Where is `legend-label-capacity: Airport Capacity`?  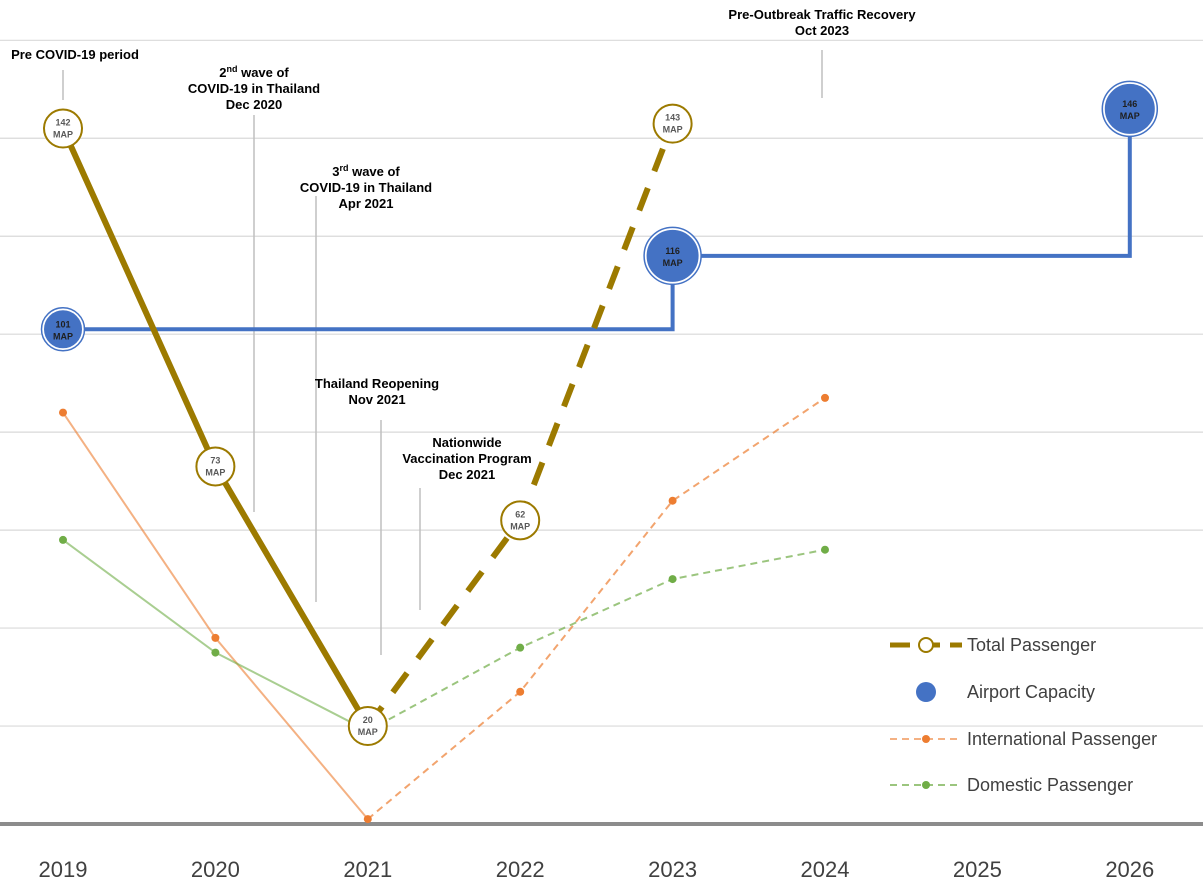
legend-label-capacity: Airport Capacity is located at coordinates (1031, 692).